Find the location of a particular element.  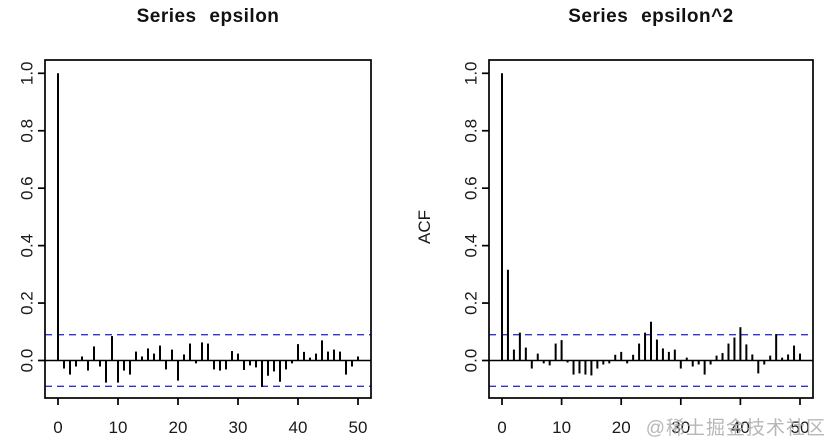

plot2-ylabel-acf: ACF is located at coordinates (424, 227).